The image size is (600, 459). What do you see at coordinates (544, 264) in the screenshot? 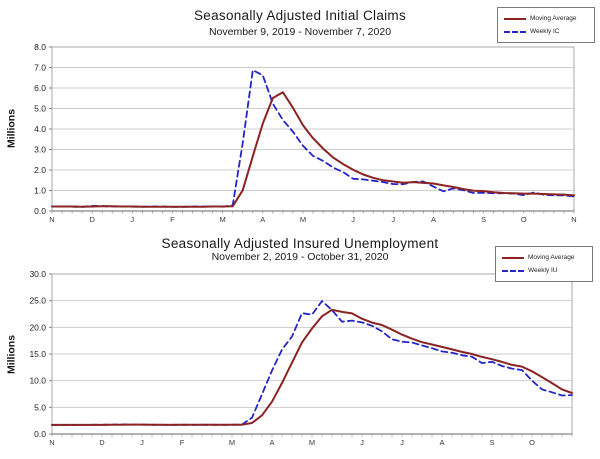
I see `legend: Moving Average Weekly IU` at bounding box center [544, 264].